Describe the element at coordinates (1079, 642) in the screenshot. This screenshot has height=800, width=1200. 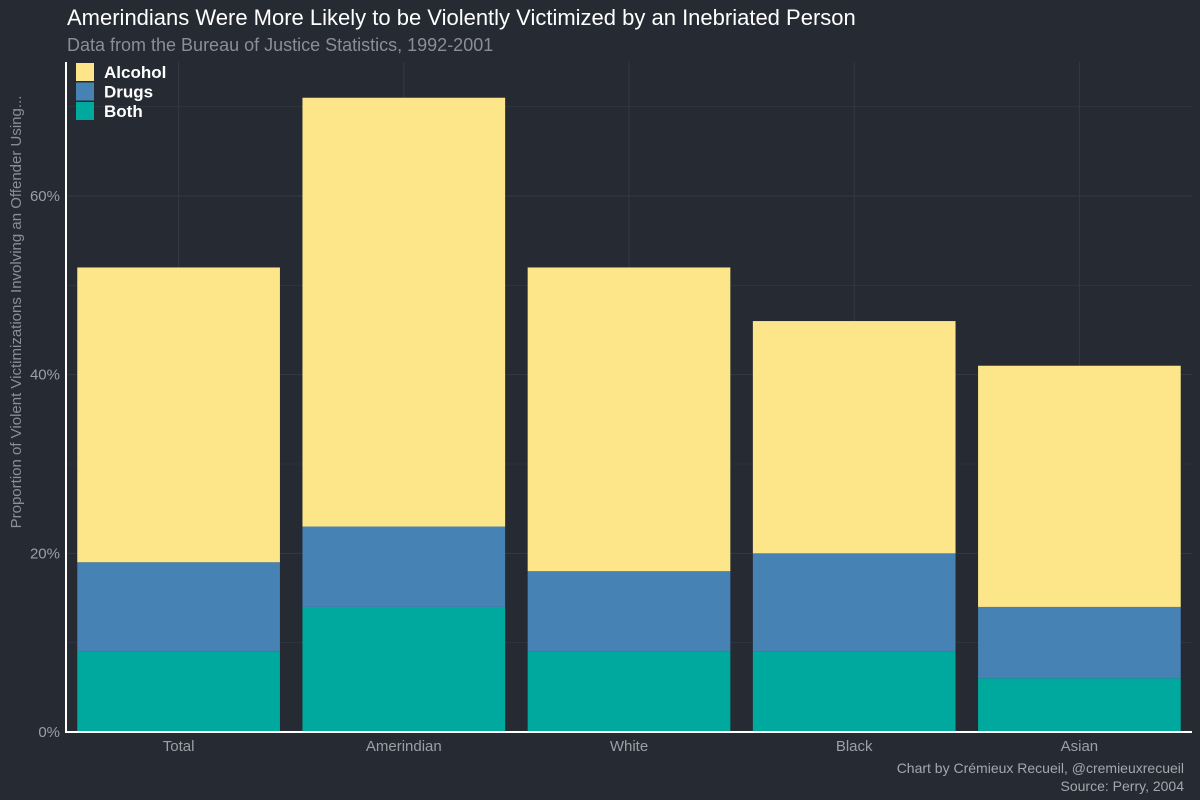
I see `bar-drugs-asian` at that location.